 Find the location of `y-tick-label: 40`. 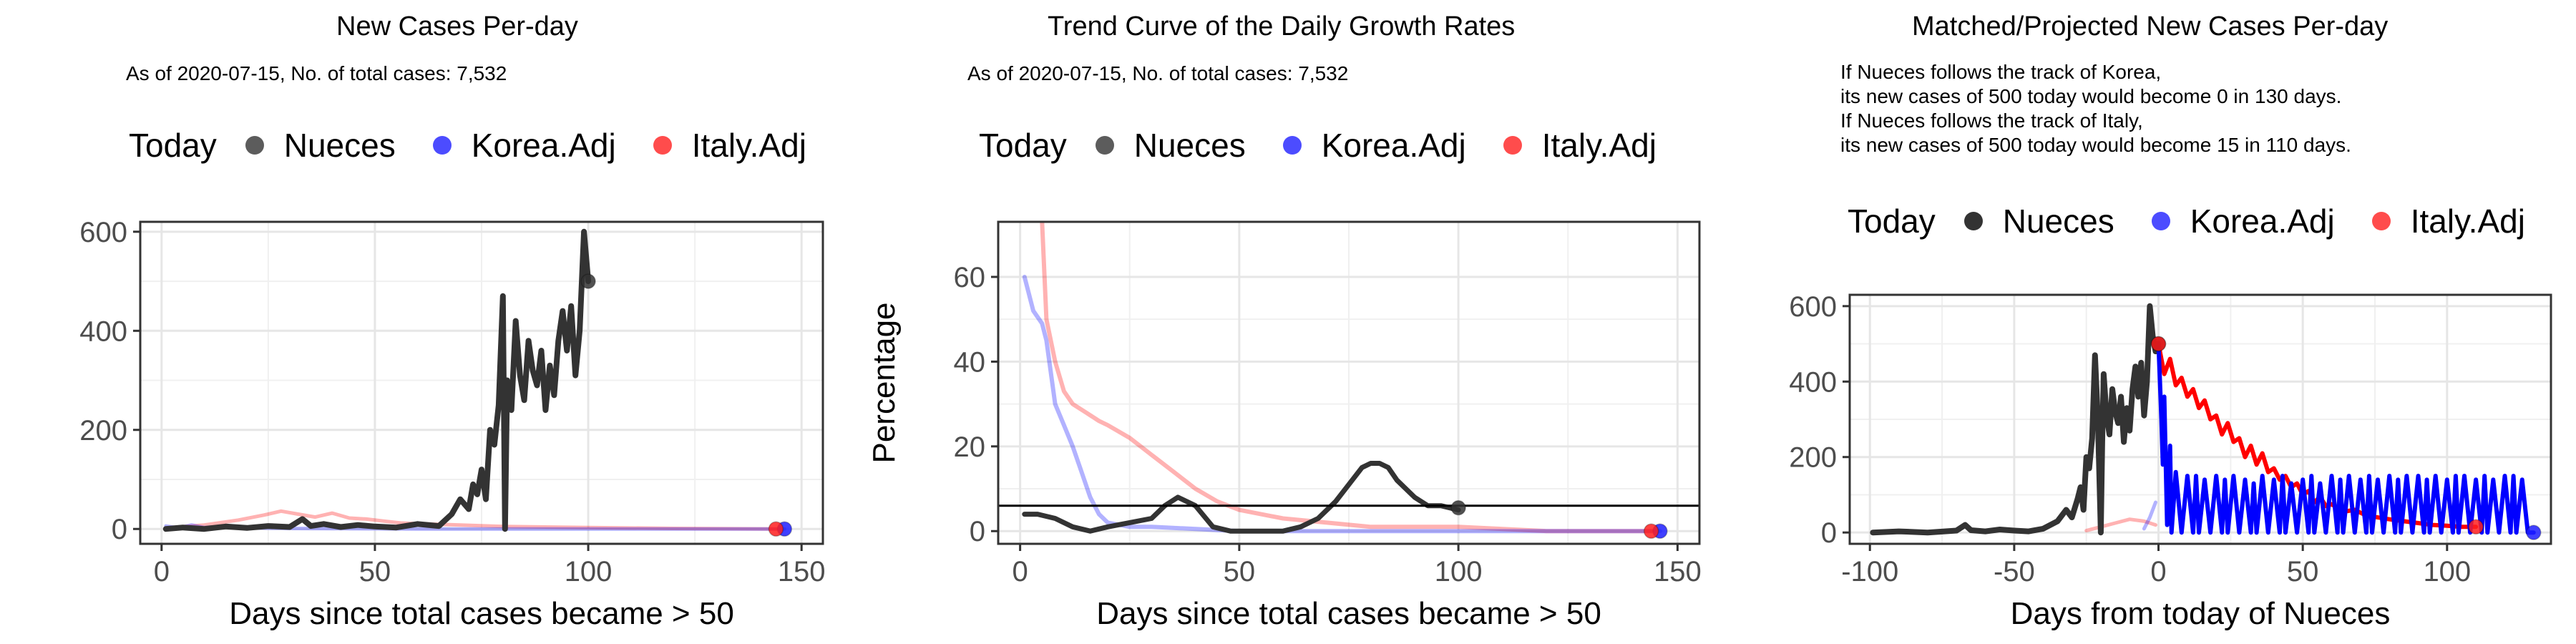

y-tick-label: 40 is located at coordinates (970, 362).